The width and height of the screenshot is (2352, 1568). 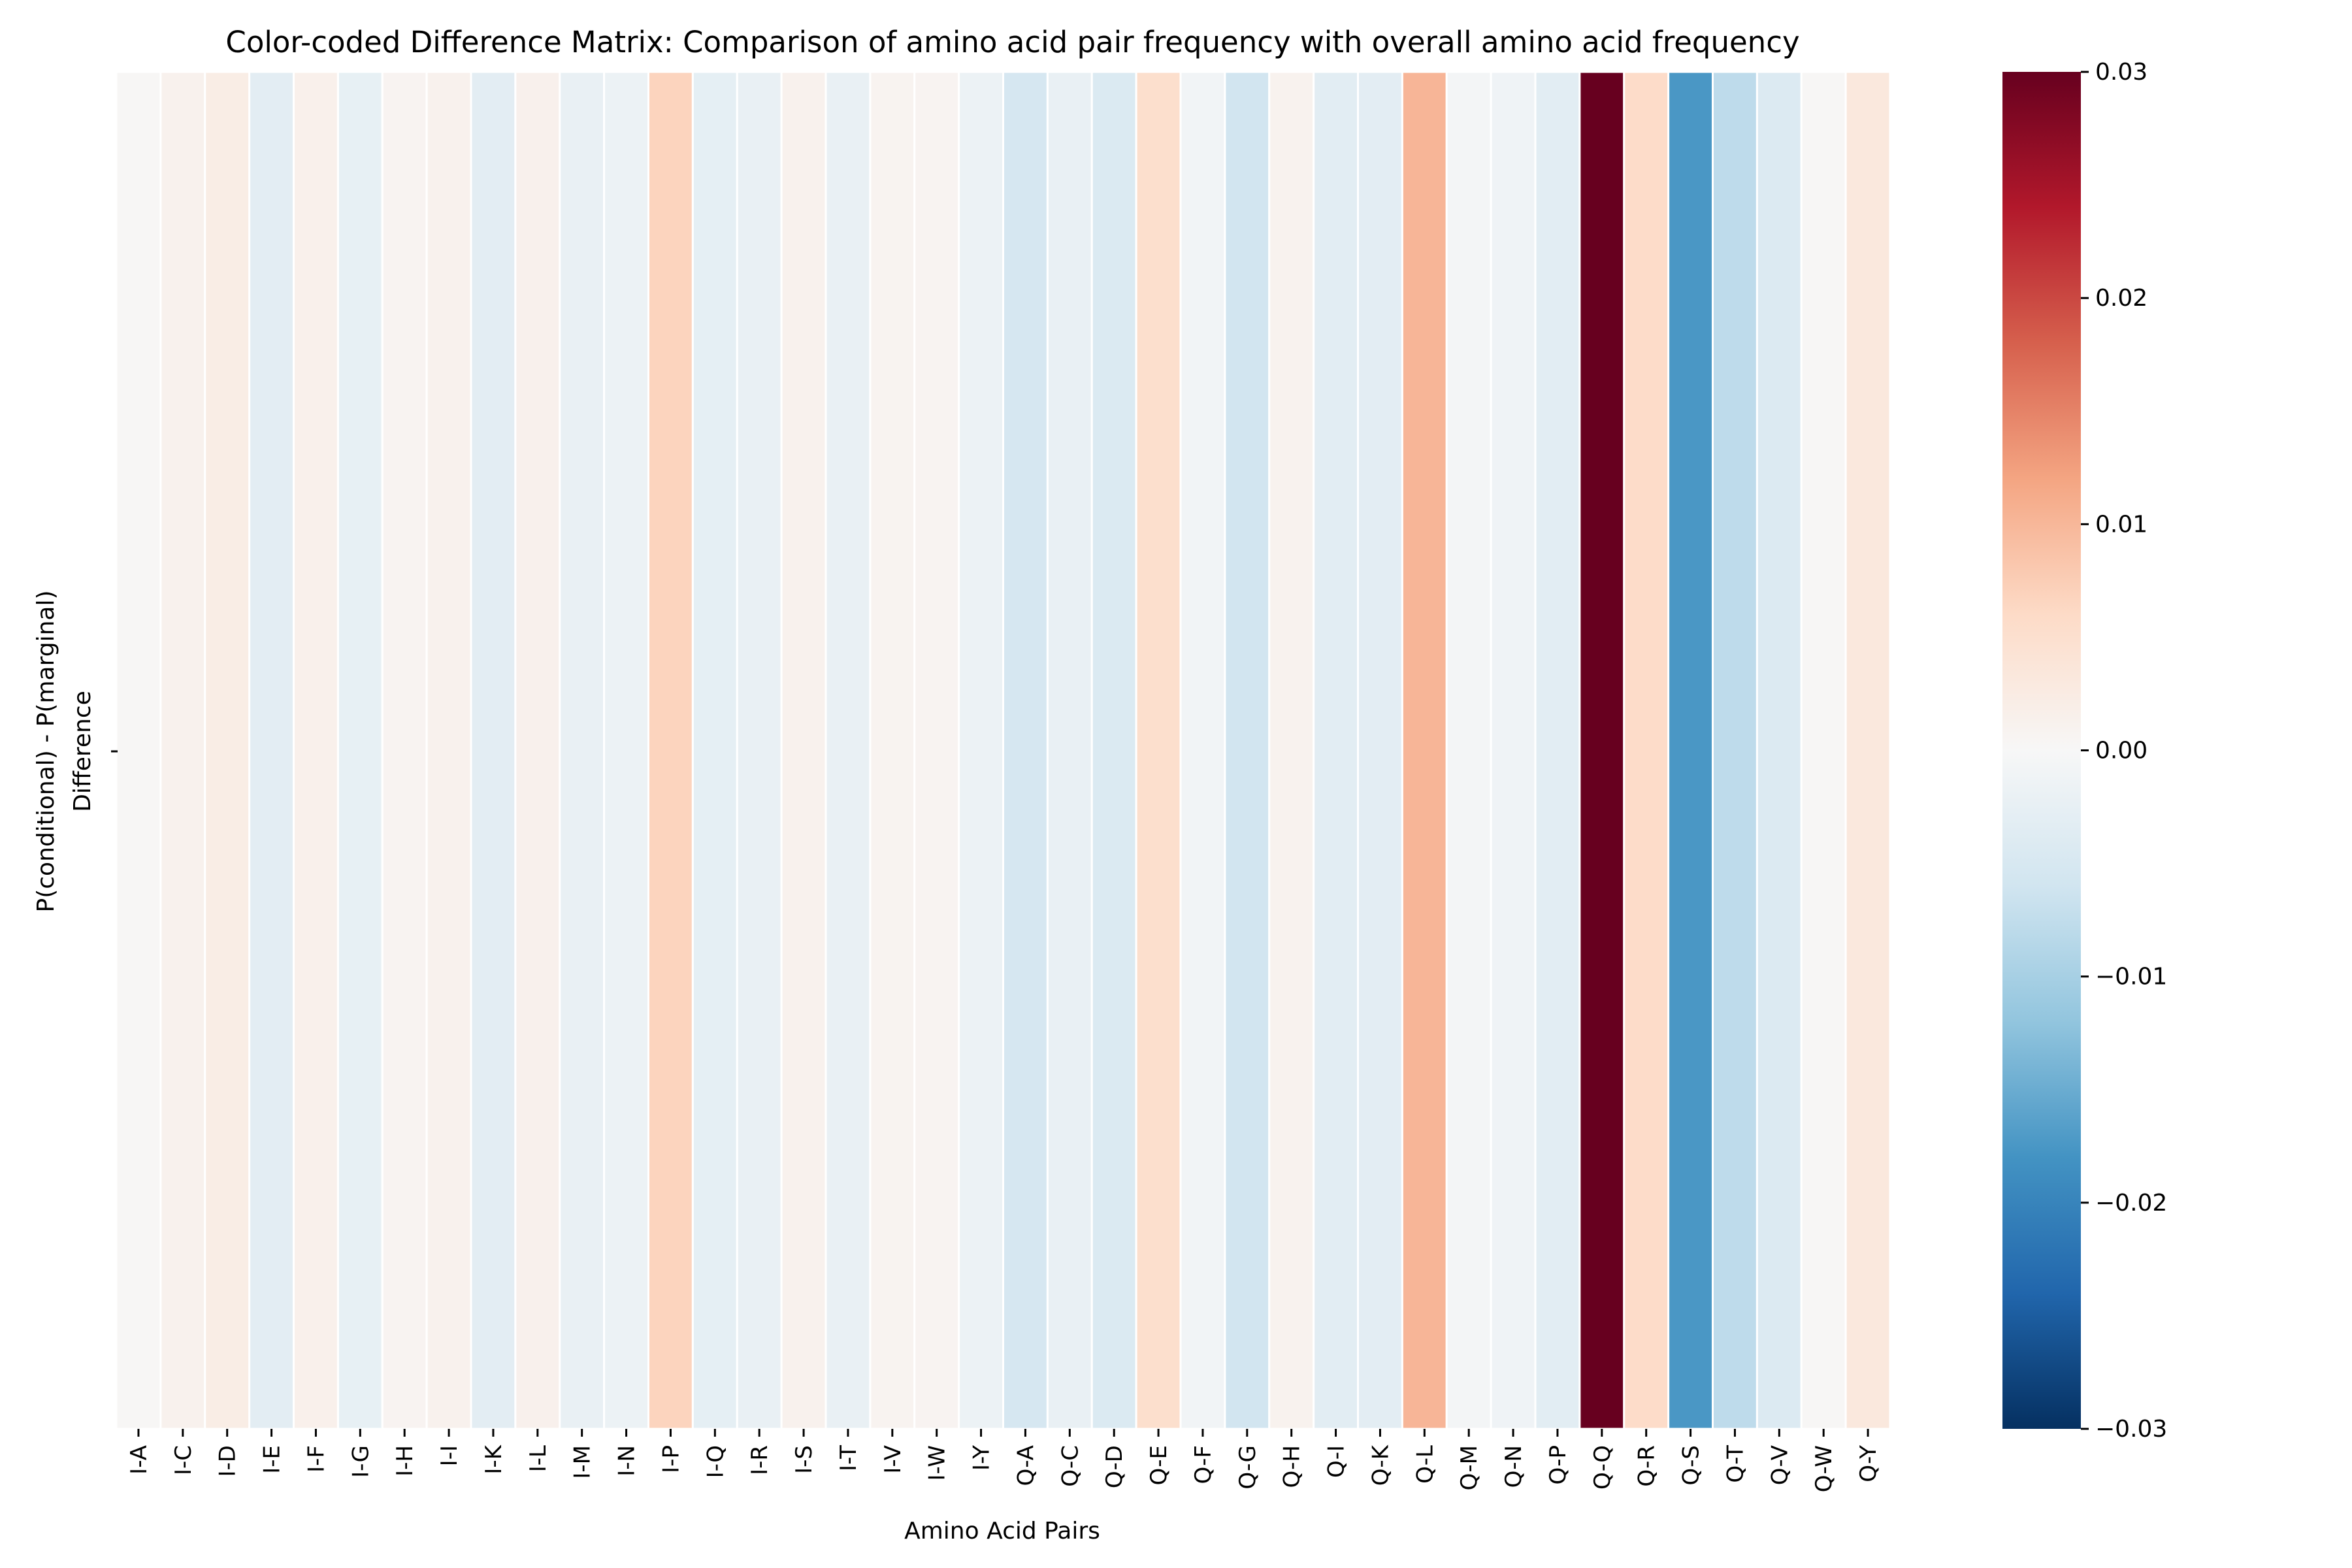 I want to click on heatmap-cell-Q-V, so click(x=1779, y=750).